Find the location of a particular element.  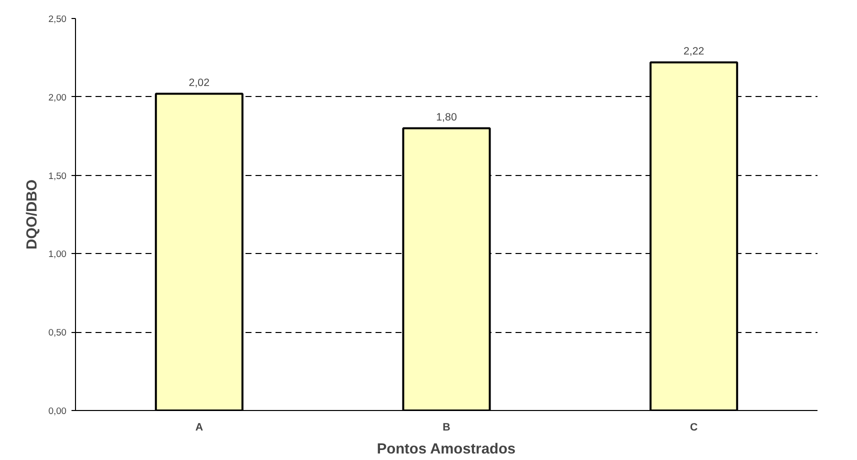

x-tick-label: C is located at coordinates (694, 428).